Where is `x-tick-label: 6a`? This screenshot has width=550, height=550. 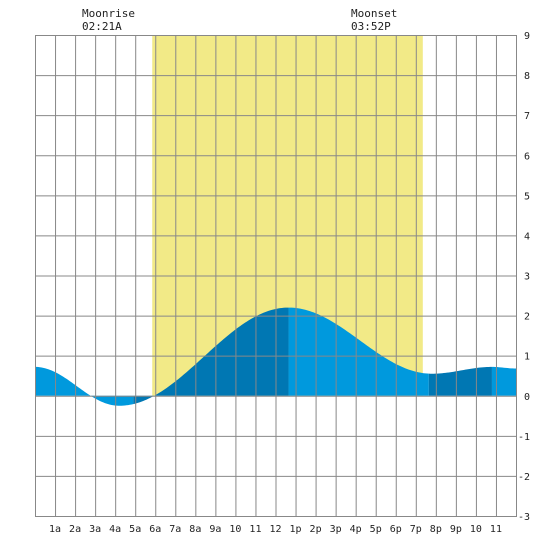 x-tick-label: 6a is located at coordinates (155, 529).